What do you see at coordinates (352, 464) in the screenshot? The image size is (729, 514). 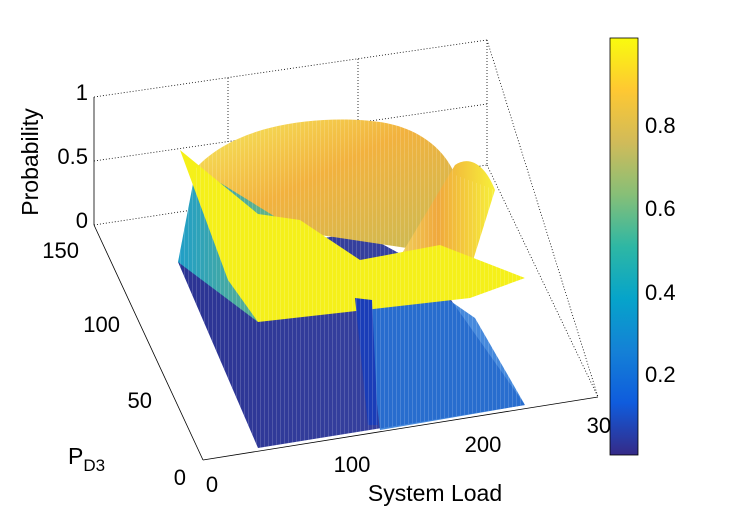 I see `x-tick-label: 100` at bounding box center [352, 464].